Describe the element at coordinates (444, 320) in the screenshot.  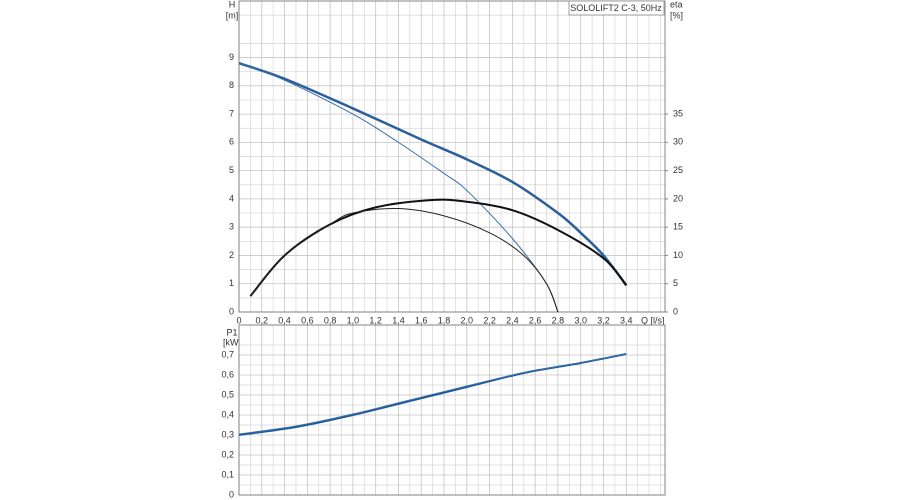
I see `x-tick-label: 1,8` at that location.